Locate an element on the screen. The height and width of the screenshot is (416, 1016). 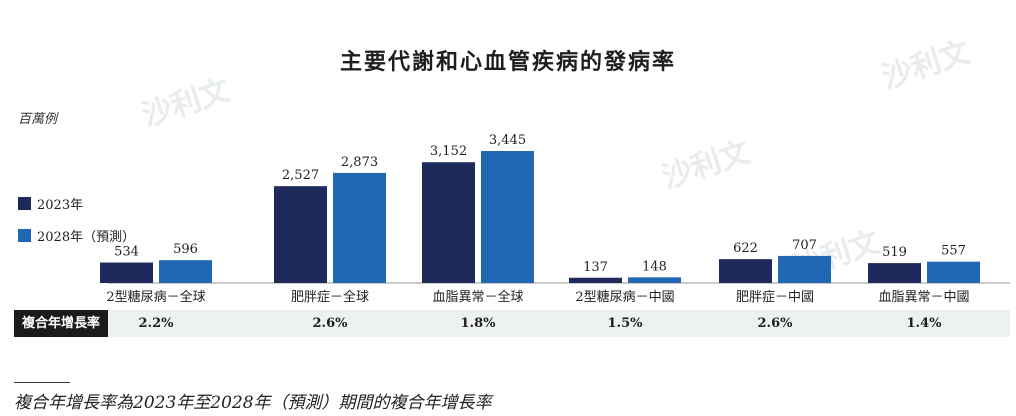
legend-swatch-2023 is located at coordinates (24, 203).